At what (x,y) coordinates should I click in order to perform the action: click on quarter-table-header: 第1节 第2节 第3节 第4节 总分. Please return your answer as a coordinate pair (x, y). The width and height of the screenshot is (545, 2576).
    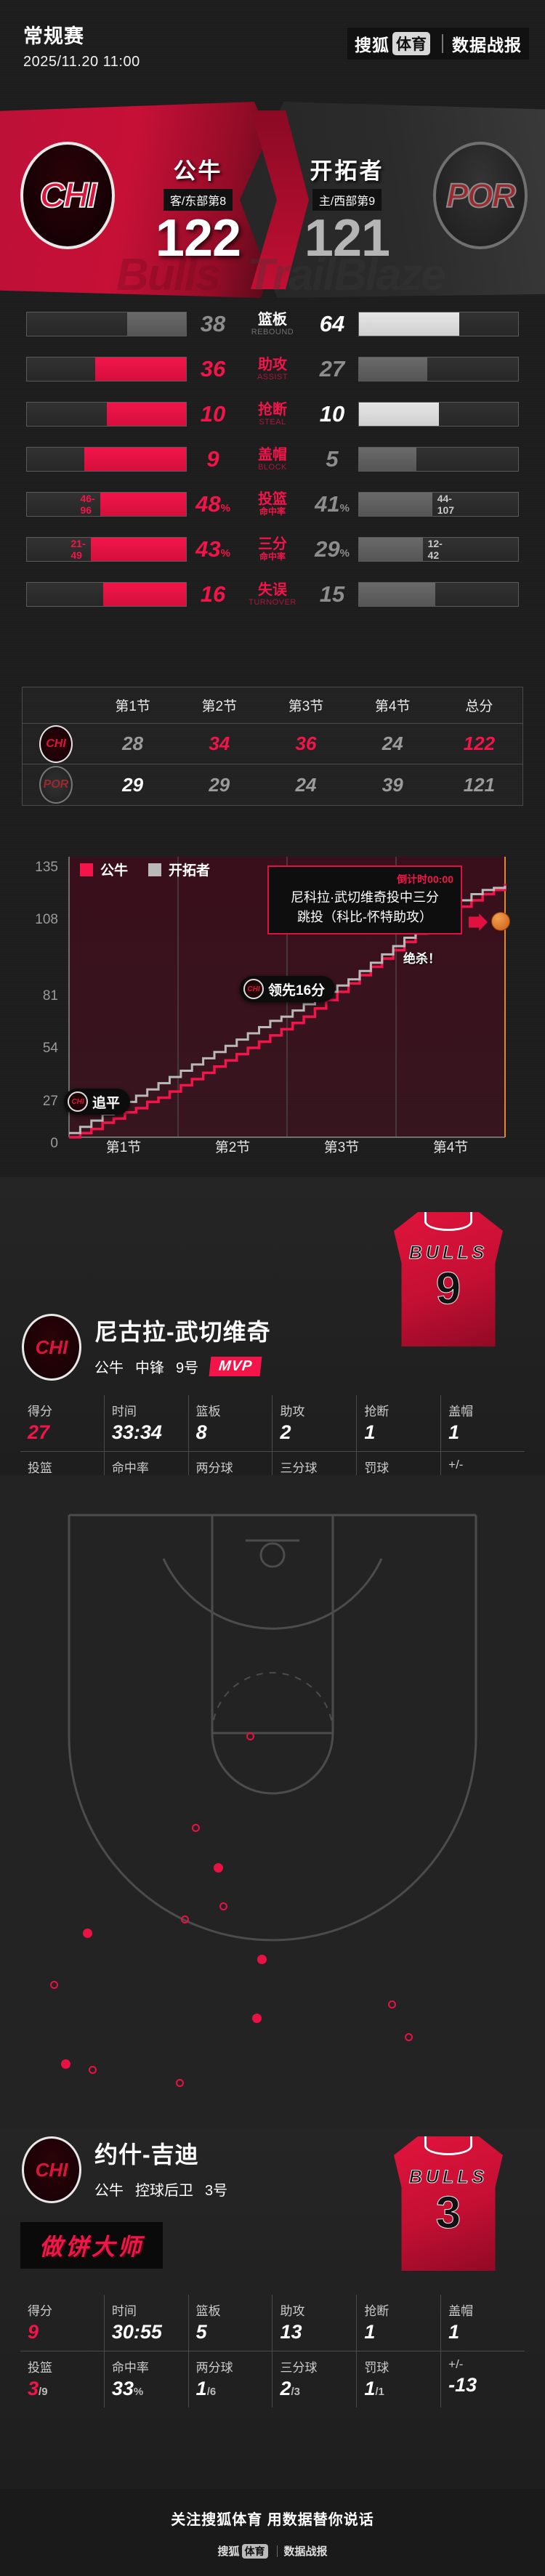
    Looking at the image, I should click on (272, 706).